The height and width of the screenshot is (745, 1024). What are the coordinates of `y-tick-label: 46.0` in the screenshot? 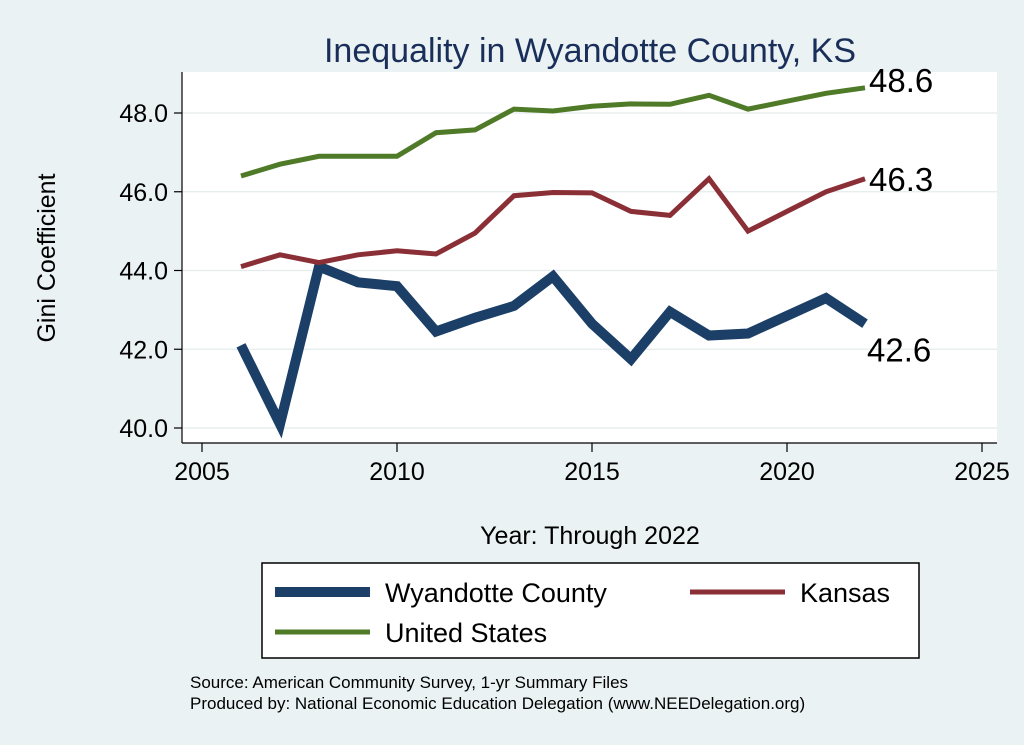 It's located at (143, 193).